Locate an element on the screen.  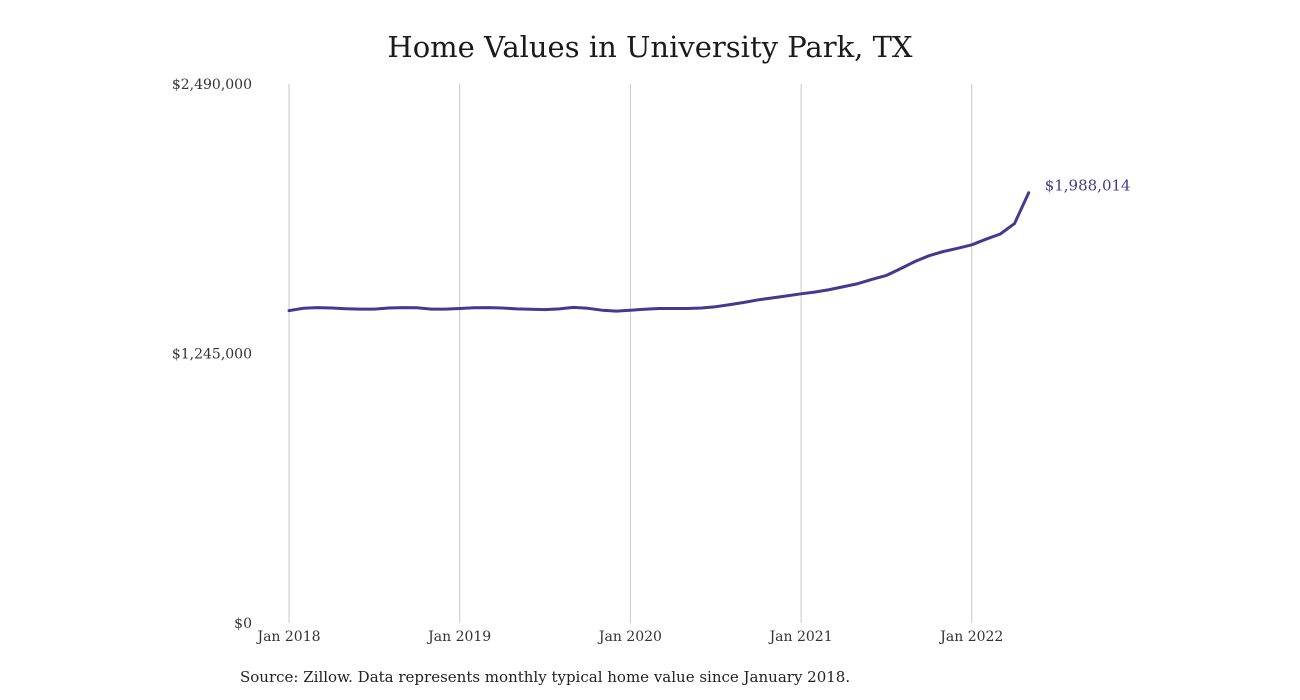
series-layer is located at coordinates (659, 252).